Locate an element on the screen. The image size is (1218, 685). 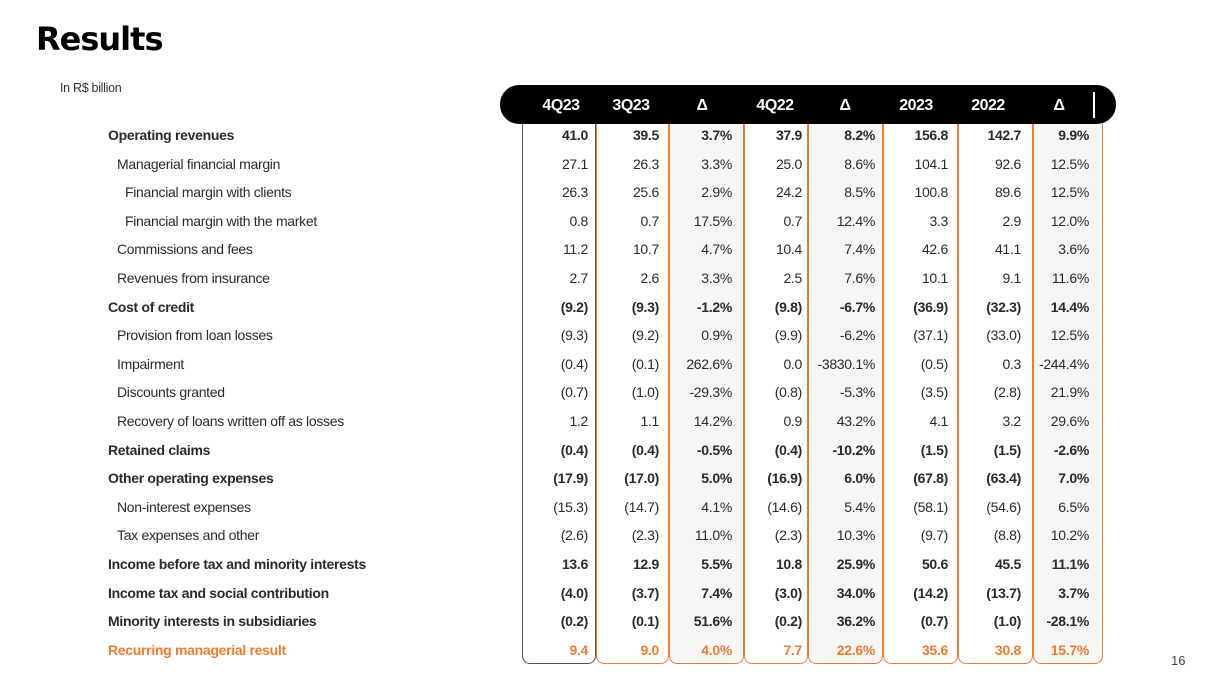
table-cell: (63.4) is located at coordinates (1003, 478).